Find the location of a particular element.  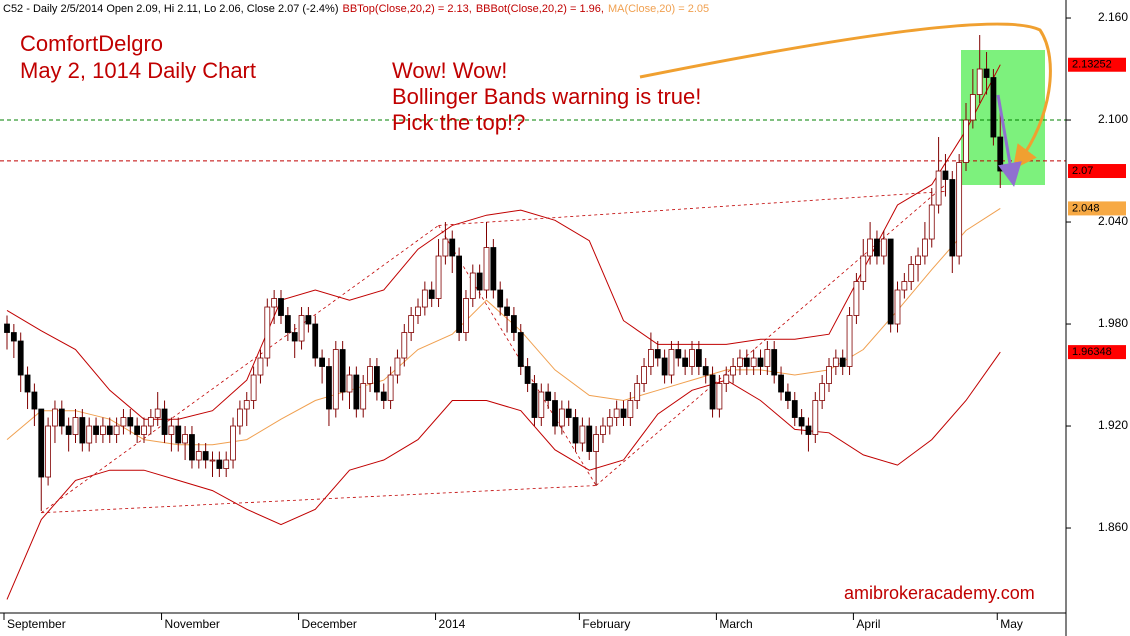

close-last-value: 2.07 is located at coordinates (1082, 171).